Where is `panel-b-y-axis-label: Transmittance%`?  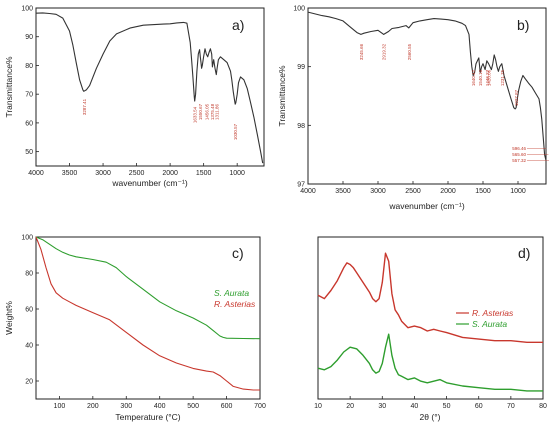 panel-b-y-axis-label: Transmittance% is located at coordinates (282, 96).